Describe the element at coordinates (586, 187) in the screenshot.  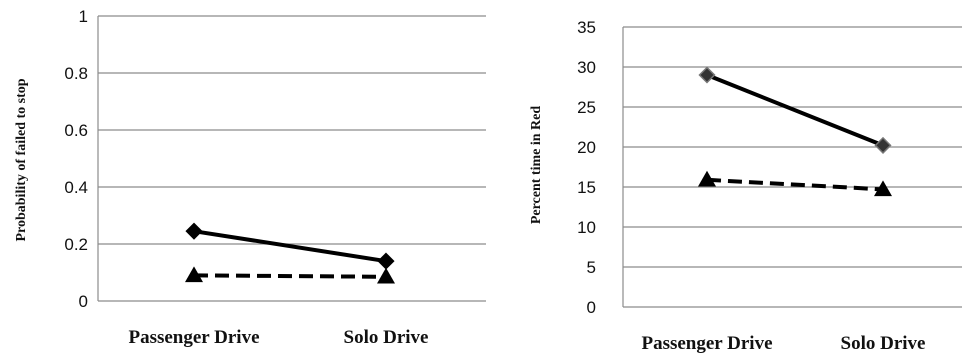
I see `y-tick-label: 15` at that location.